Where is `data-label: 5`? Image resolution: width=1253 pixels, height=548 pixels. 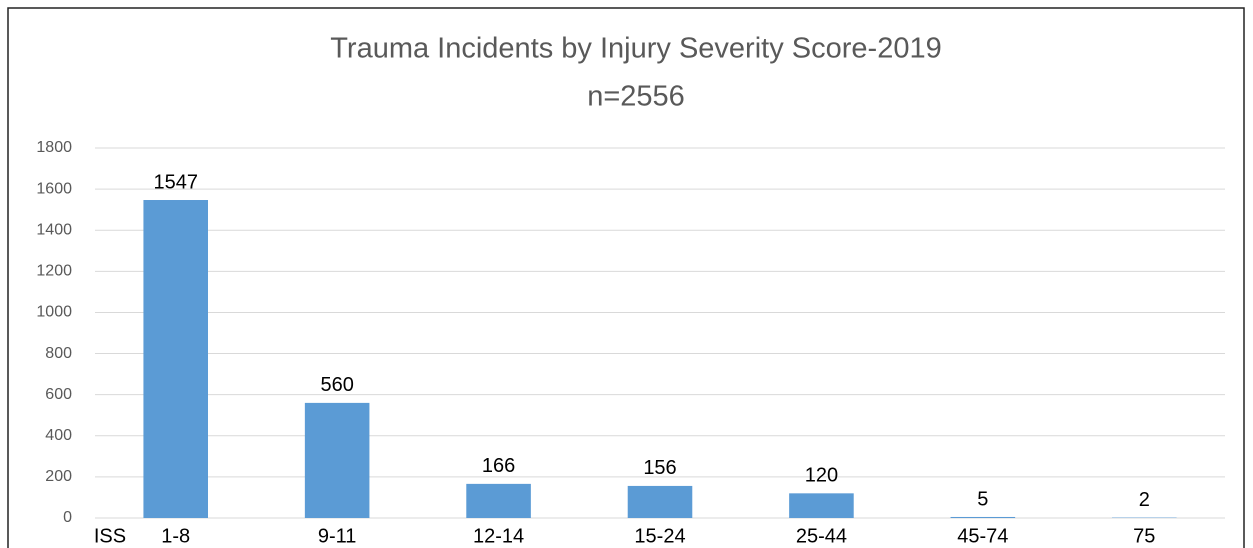
data-label: 5 is located at coordinates (982, 499).